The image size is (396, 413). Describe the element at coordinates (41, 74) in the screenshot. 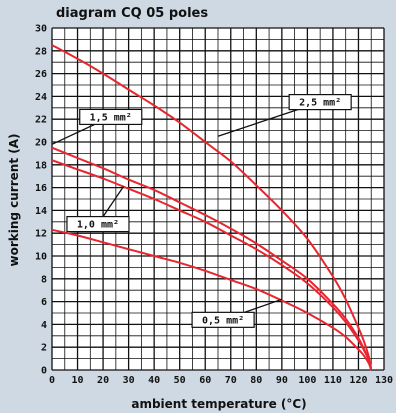

I see `y-tick-label: 26` at that location.